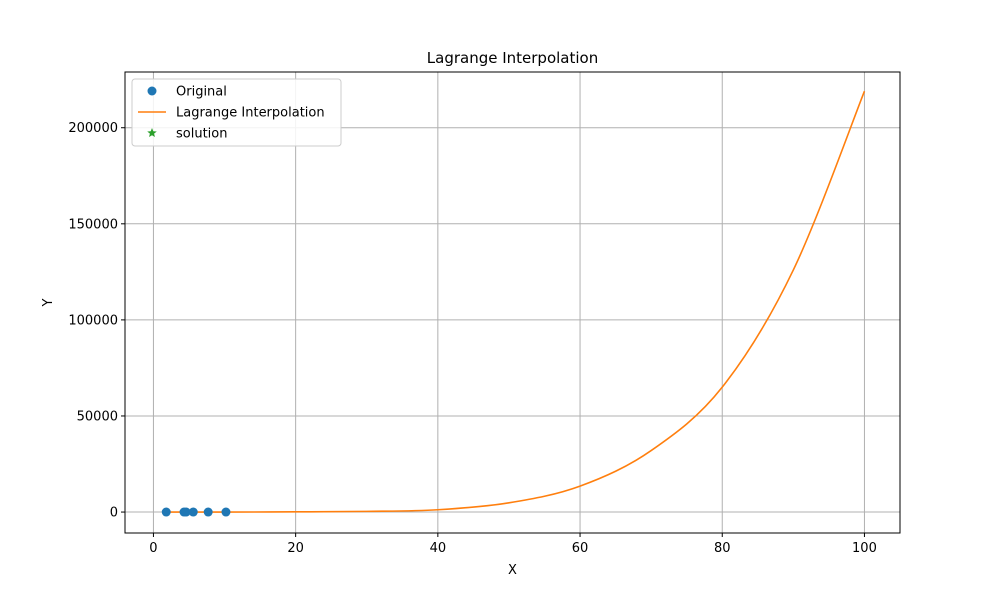  Describe the element at coordinates (722, 548) in the screenshot. I see `x-tick-label: 80` at that location.